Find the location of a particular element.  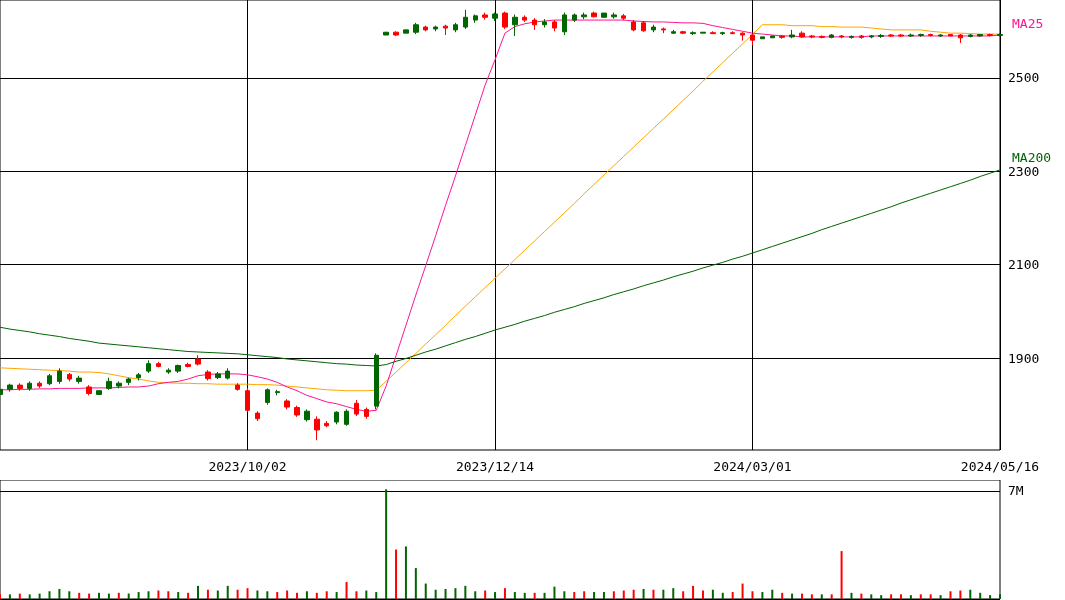

y-tick-label: 2100 is located at coordinates (1024, 265).